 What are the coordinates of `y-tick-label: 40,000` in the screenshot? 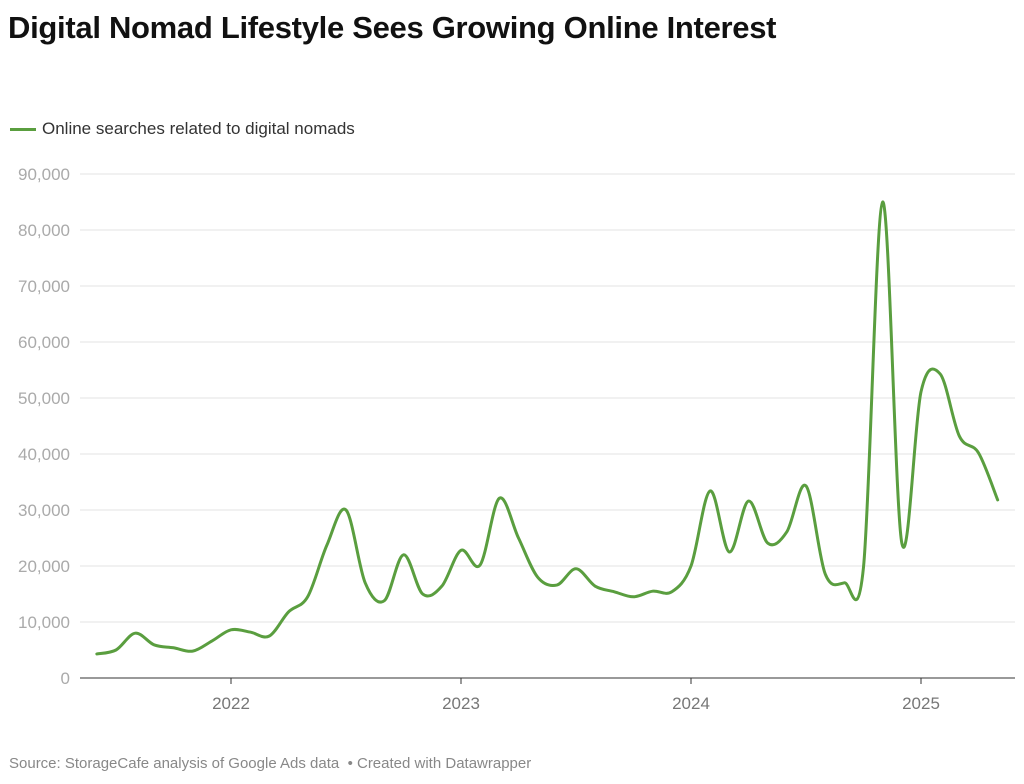 It's located at (44, 454).